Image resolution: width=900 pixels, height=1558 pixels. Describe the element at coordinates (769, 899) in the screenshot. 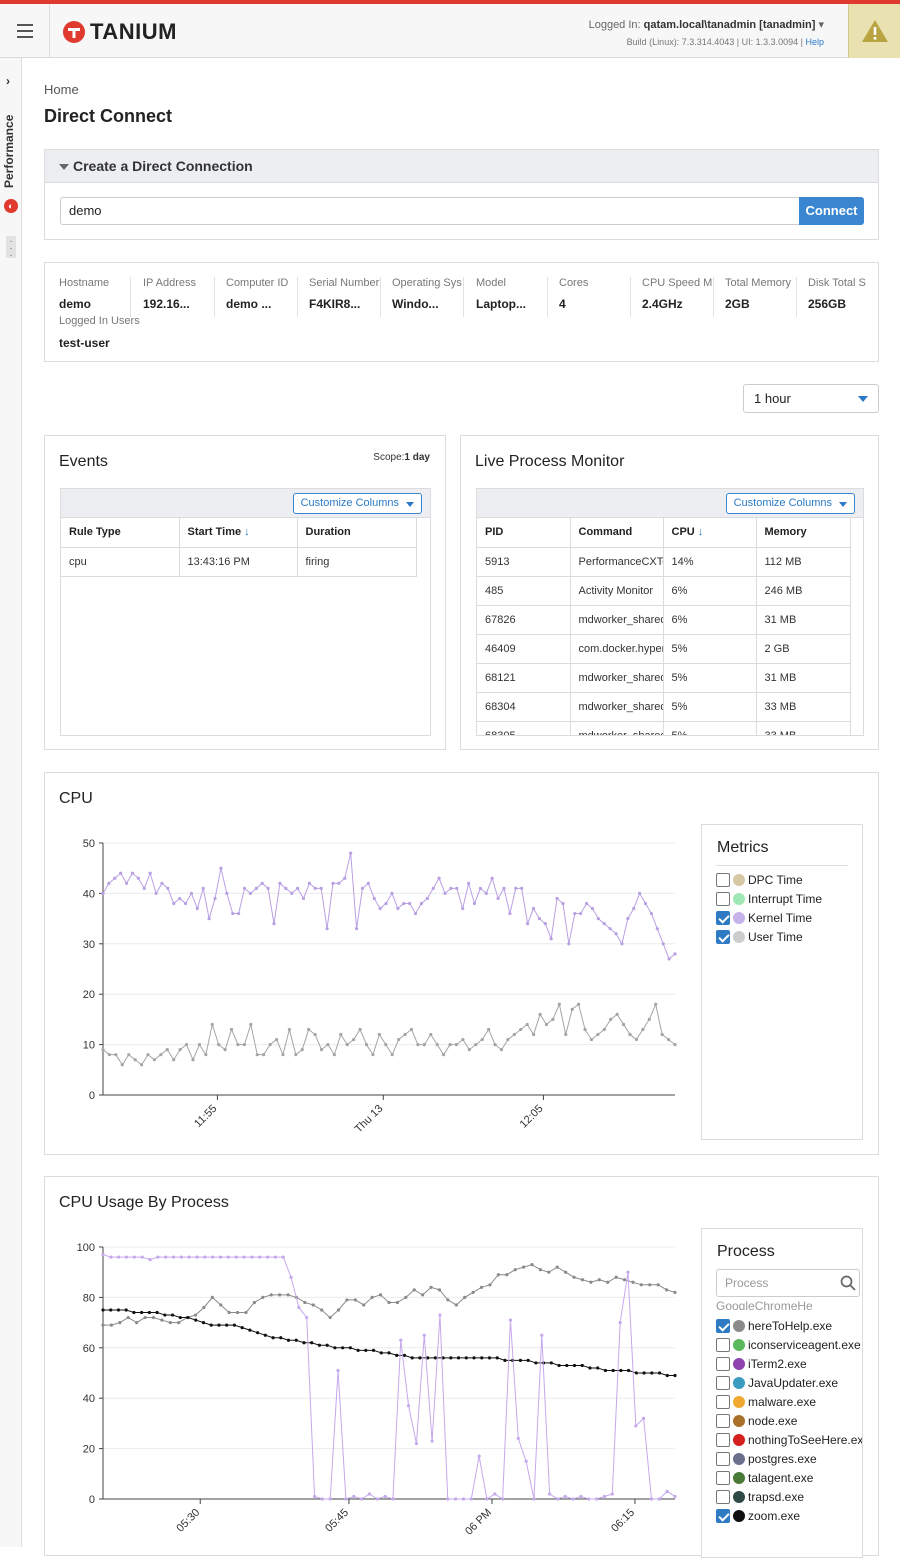

I see `legend-item: Interrupt Time` at that location.